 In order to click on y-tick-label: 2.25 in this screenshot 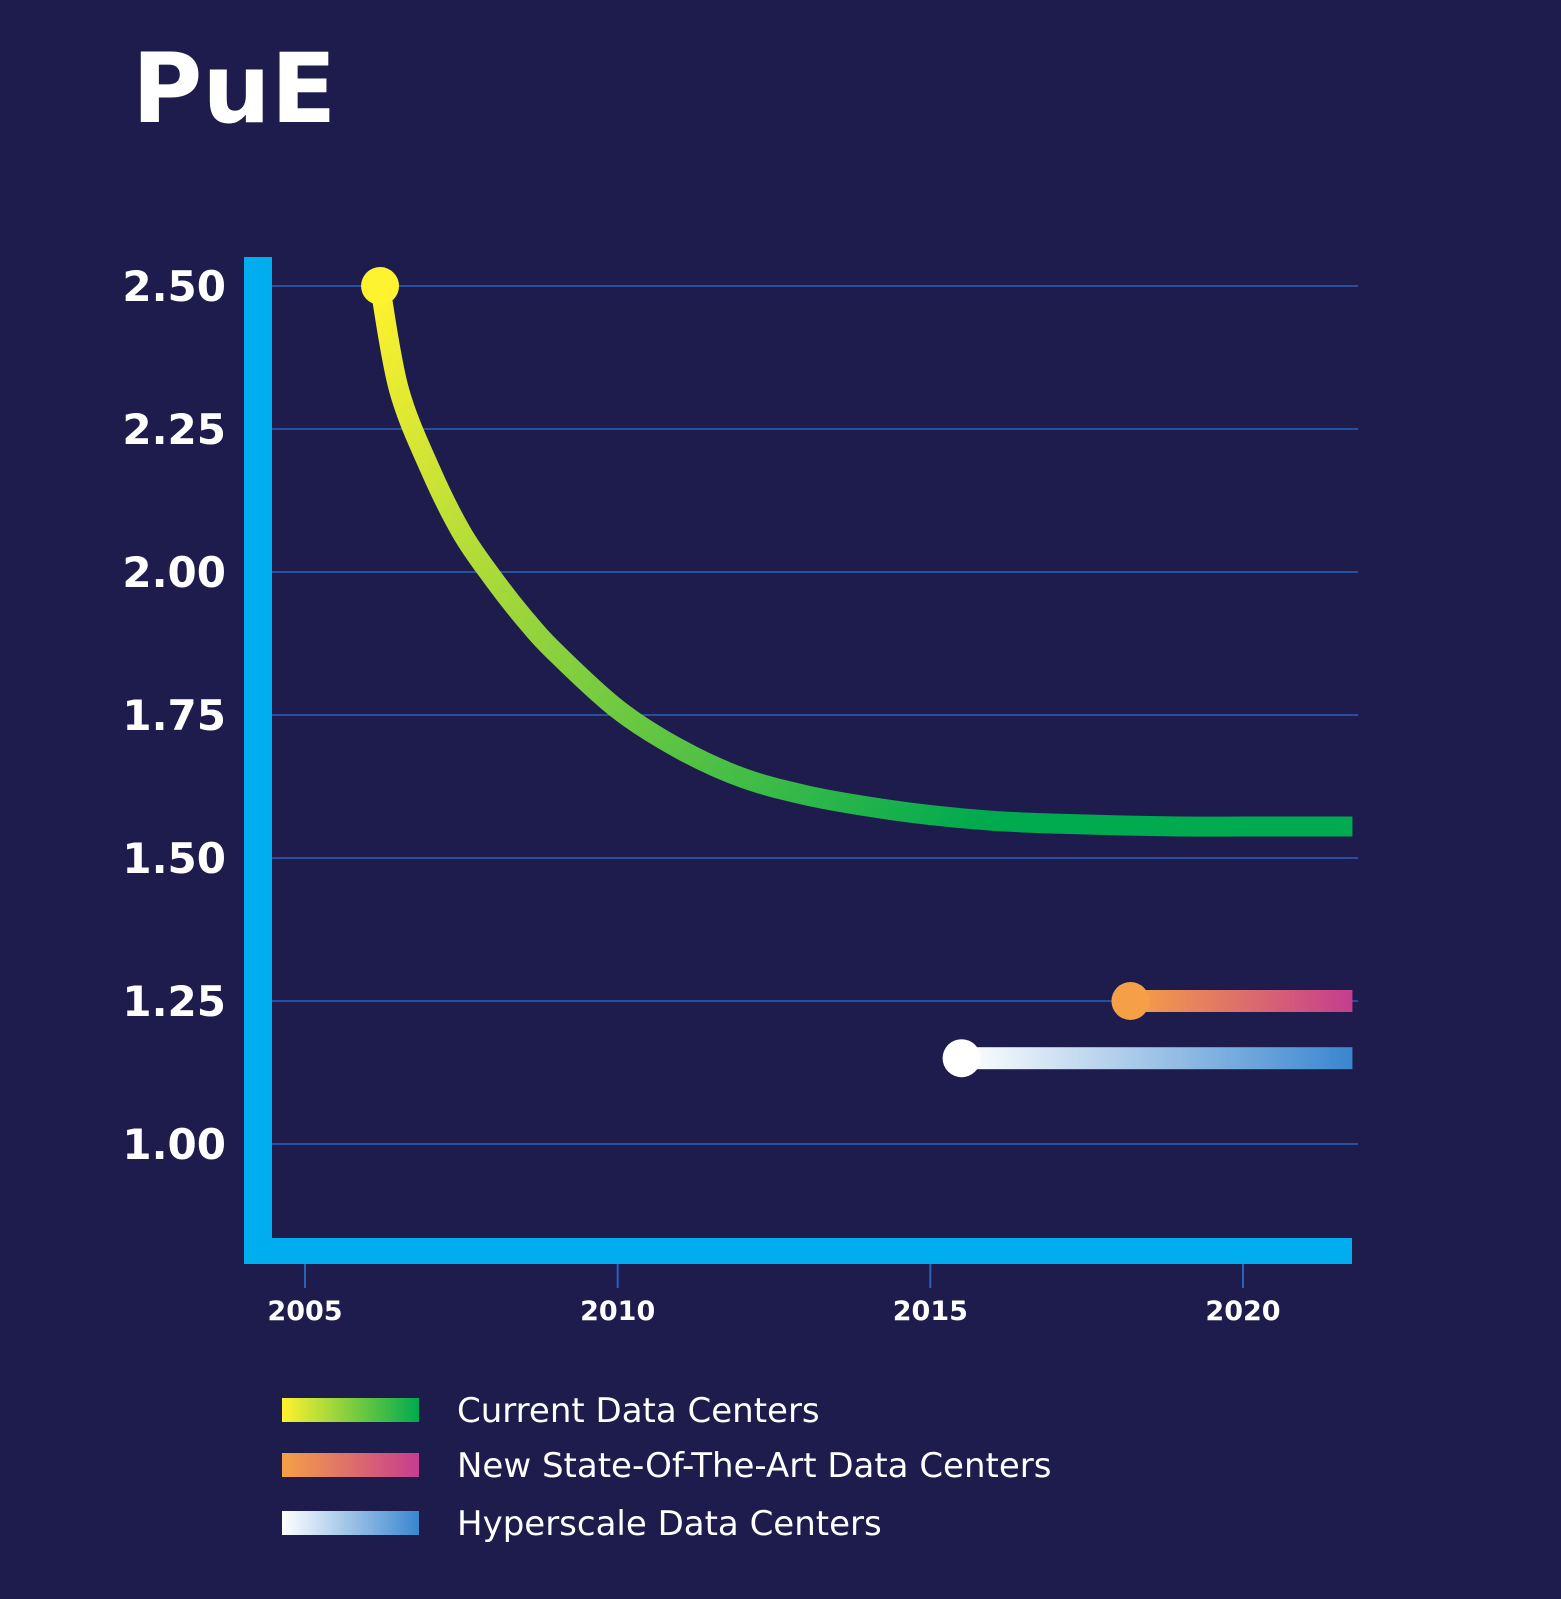, I will do `click(174, 429)`.